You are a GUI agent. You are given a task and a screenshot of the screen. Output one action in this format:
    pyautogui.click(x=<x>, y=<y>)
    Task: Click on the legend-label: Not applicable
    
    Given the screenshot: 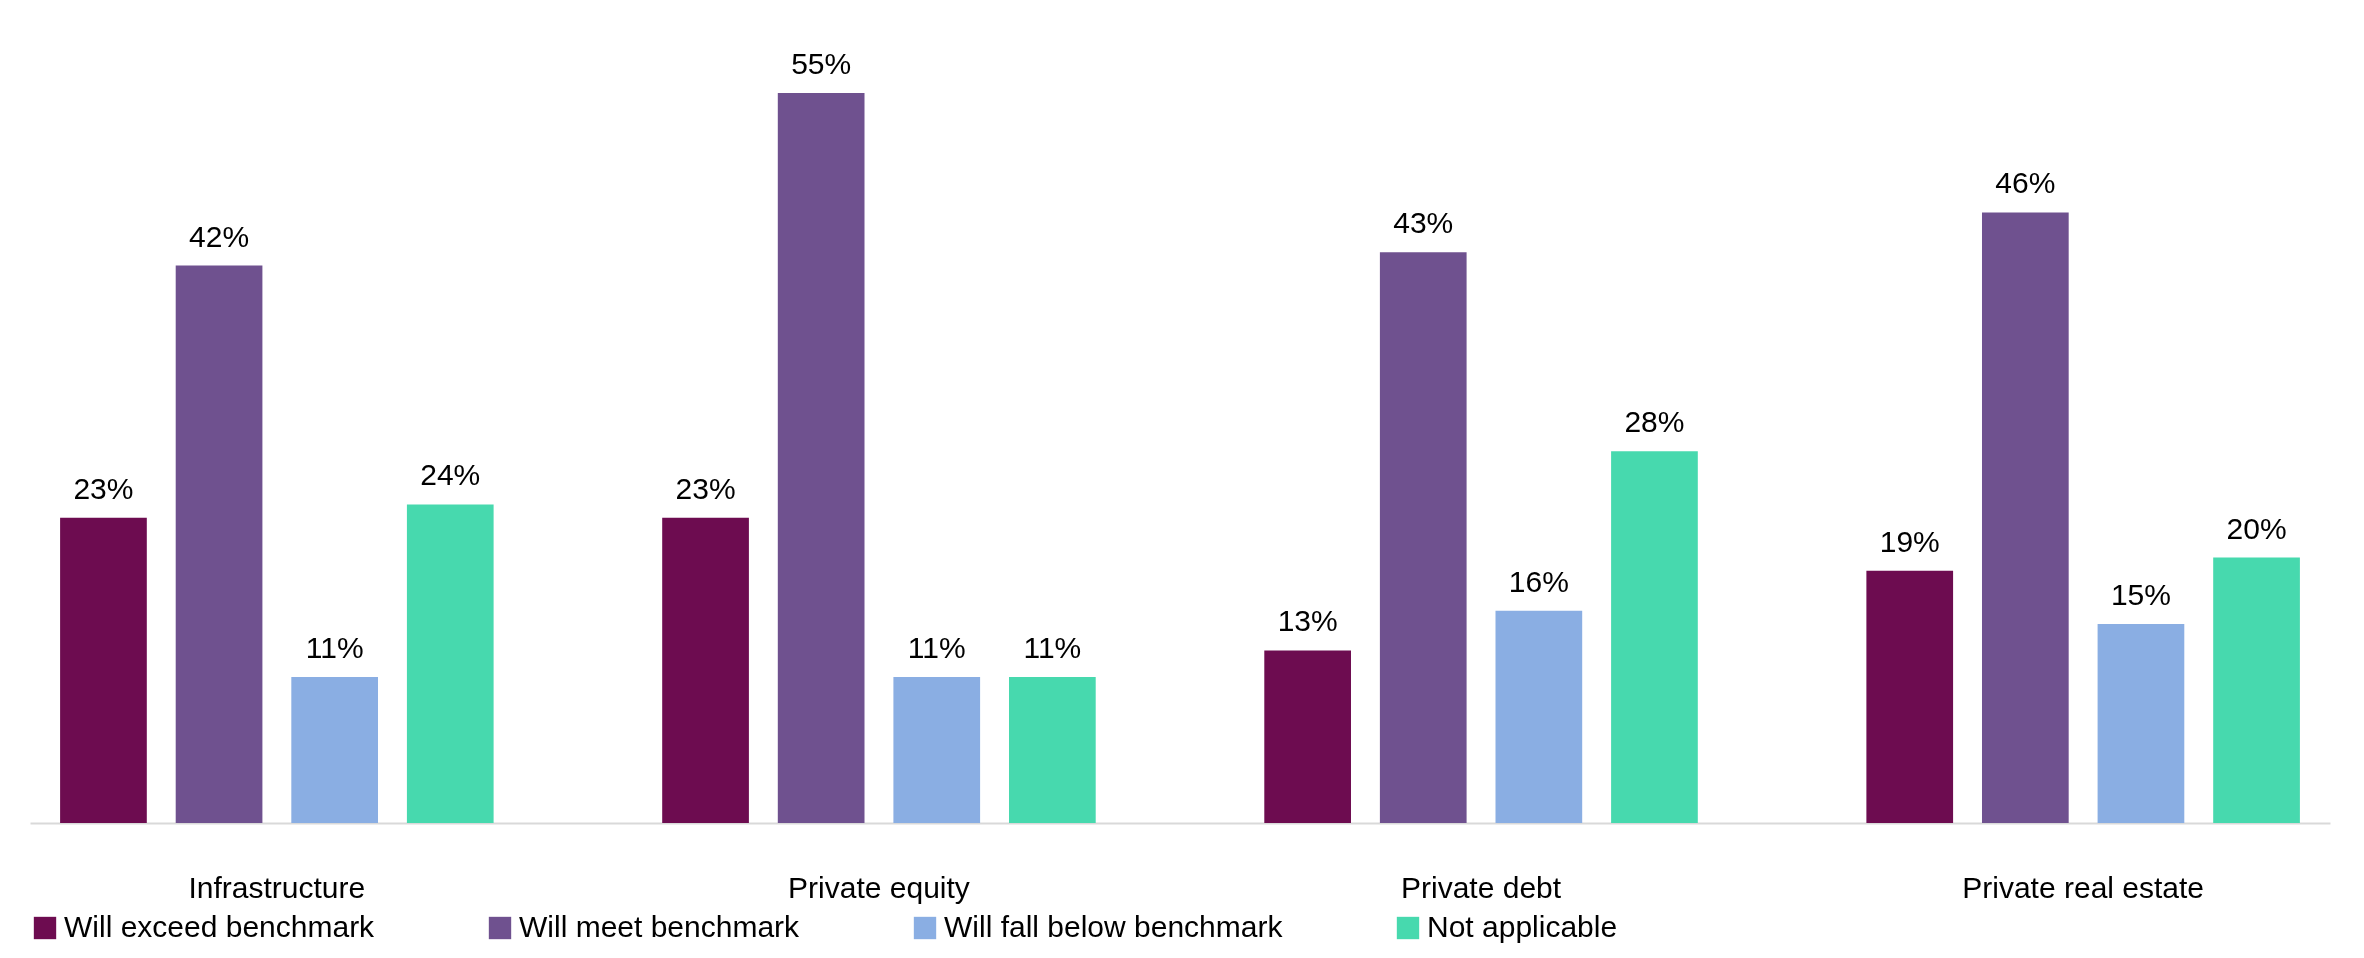 What is the action you would take?
    pyautogui.click(x=1522, y=926)
    